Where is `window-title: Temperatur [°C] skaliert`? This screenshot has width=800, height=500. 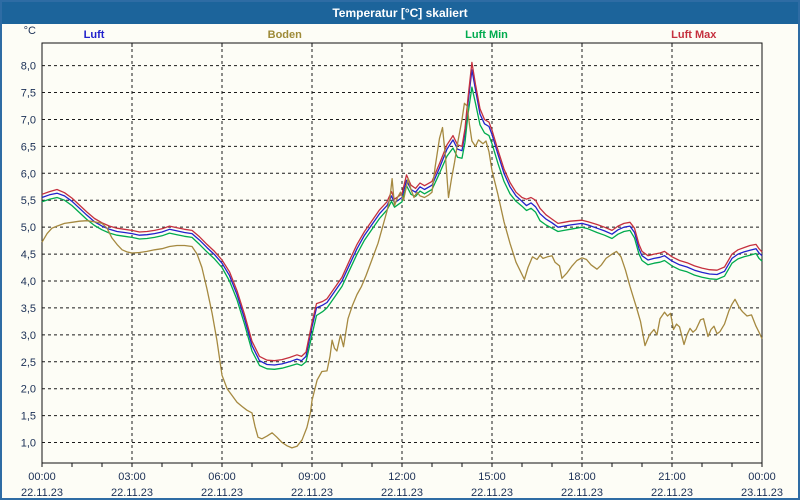
window-title: Temperatur [°C] skaliert is located at coordinates (400, 13).